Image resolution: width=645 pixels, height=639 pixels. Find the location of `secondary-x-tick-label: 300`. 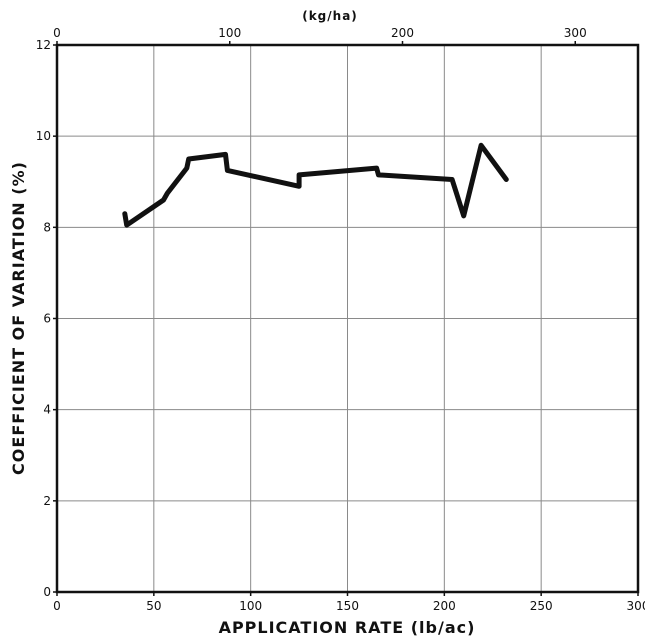

secondary-x-tick-label: 300 is located at coordinates (575, 33).